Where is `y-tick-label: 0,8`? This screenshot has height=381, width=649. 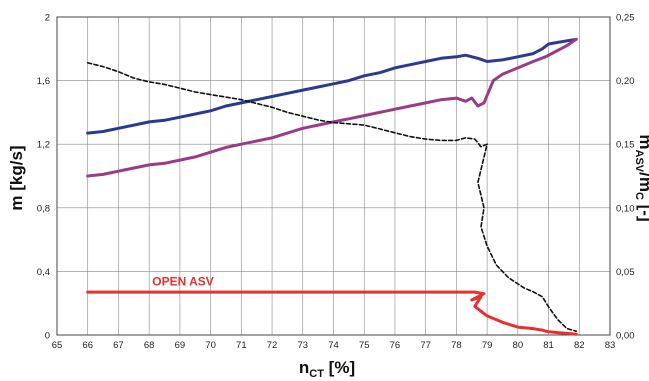 y-tick-label: 0,8 is located at coordinates (43, 208).